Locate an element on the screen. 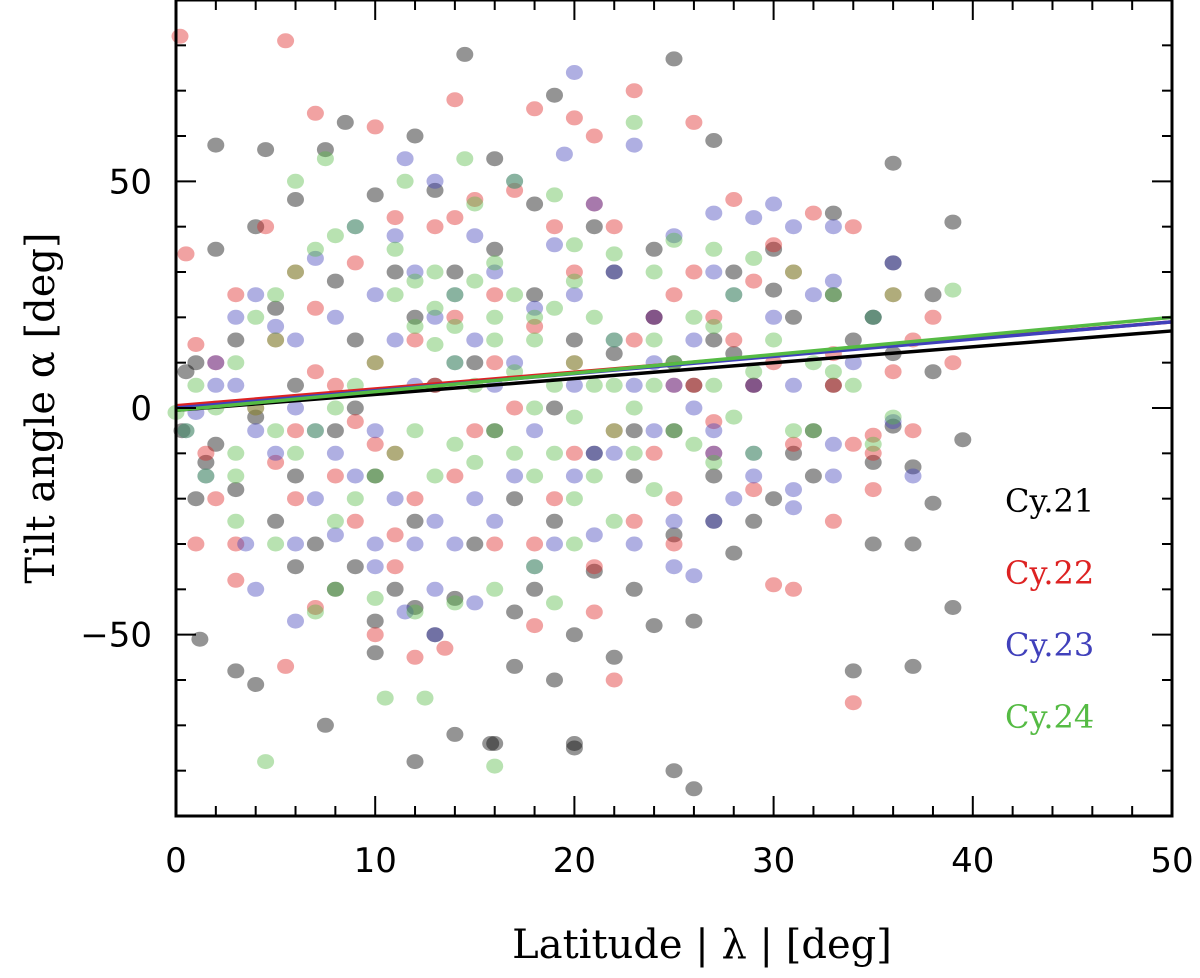 The height and width of the screenshot is (978, 1200). y-tick-label: 50 is located at coordinates (130, 182).